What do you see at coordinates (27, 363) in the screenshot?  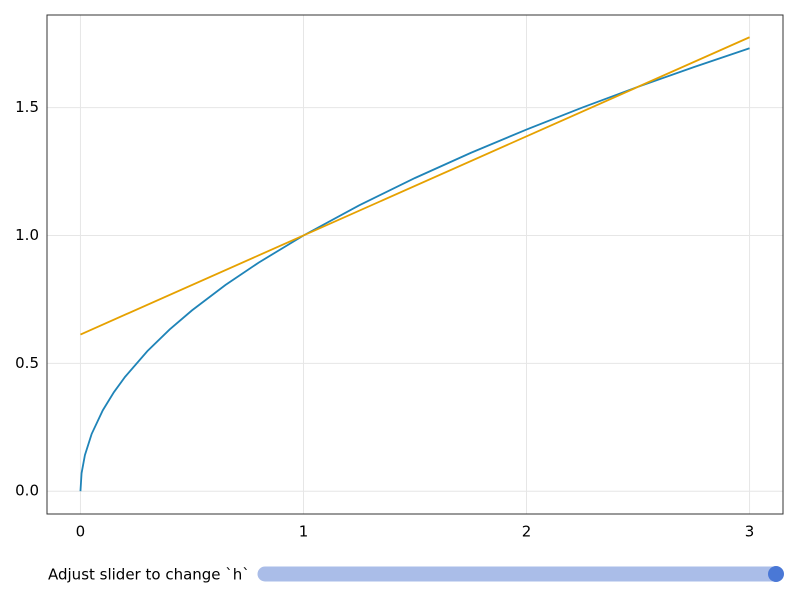 I see `y-tick-label: 0.5` at bounding box center [27, 363].